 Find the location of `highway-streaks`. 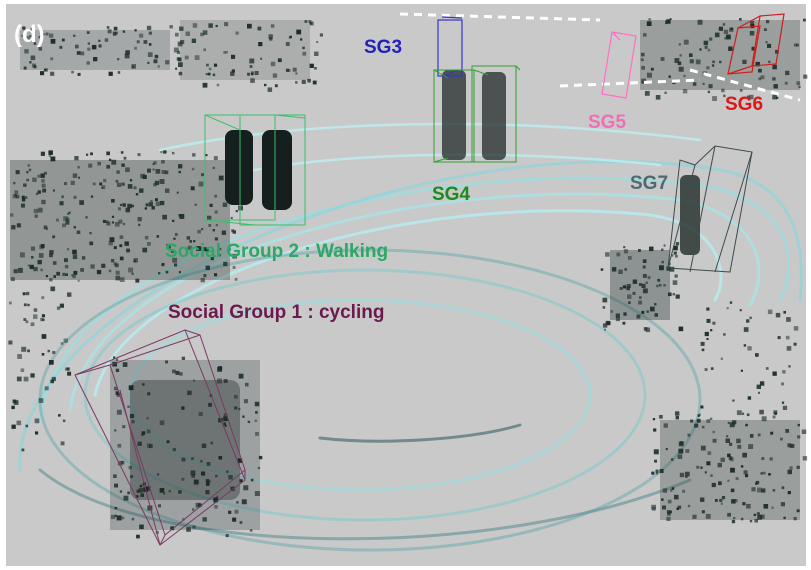

highway-streaks is located at coordinates (600, 57).